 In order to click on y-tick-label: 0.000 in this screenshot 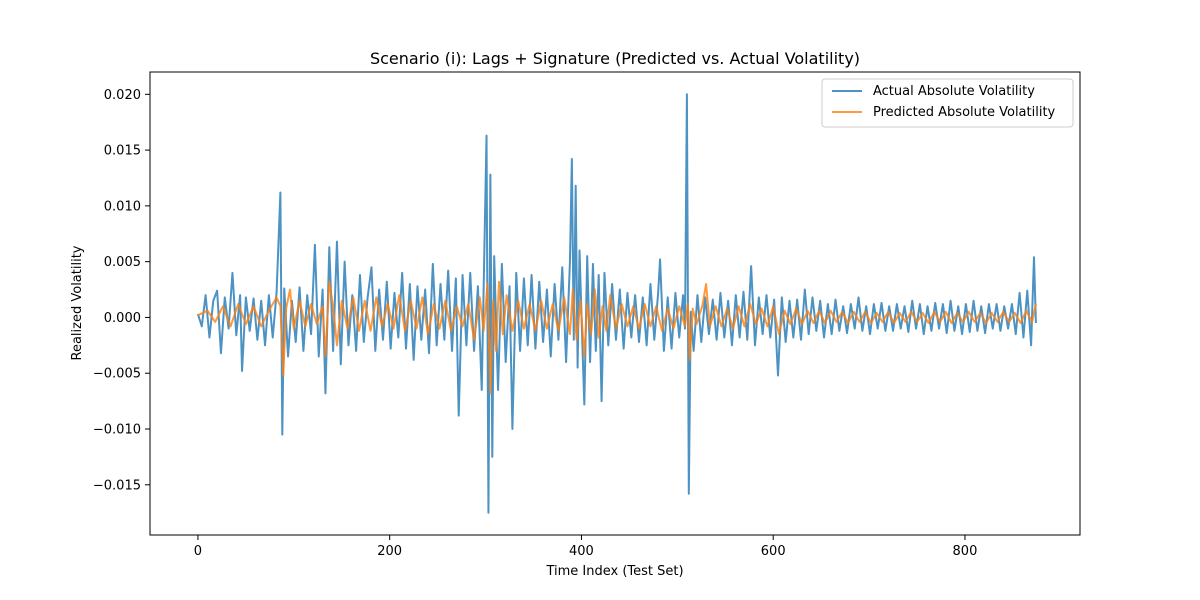, I will do `click(122, 318)`.